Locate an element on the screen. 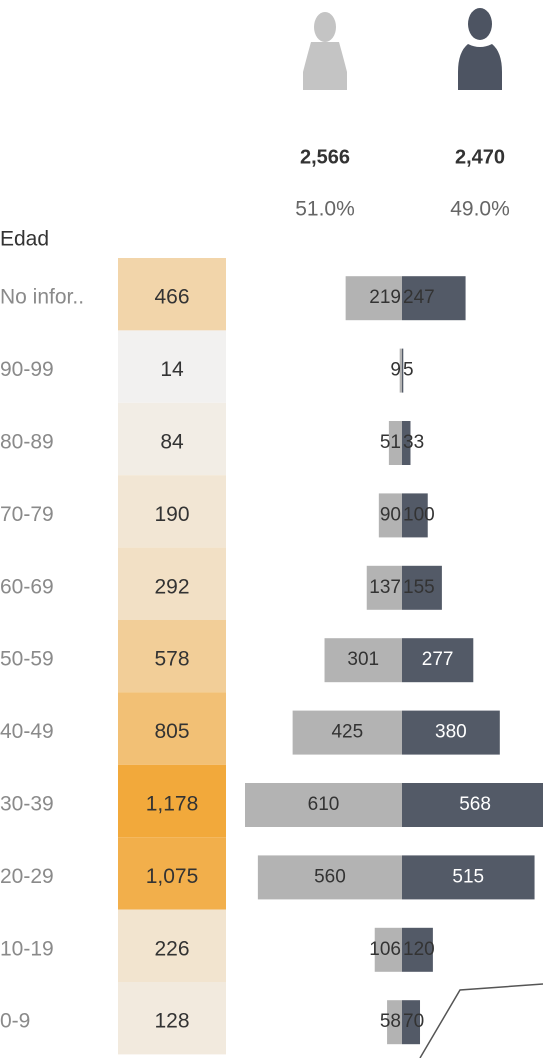 This screenshot has width=543, height=1058. total-label: 805 is located at coordinates (171, 731).